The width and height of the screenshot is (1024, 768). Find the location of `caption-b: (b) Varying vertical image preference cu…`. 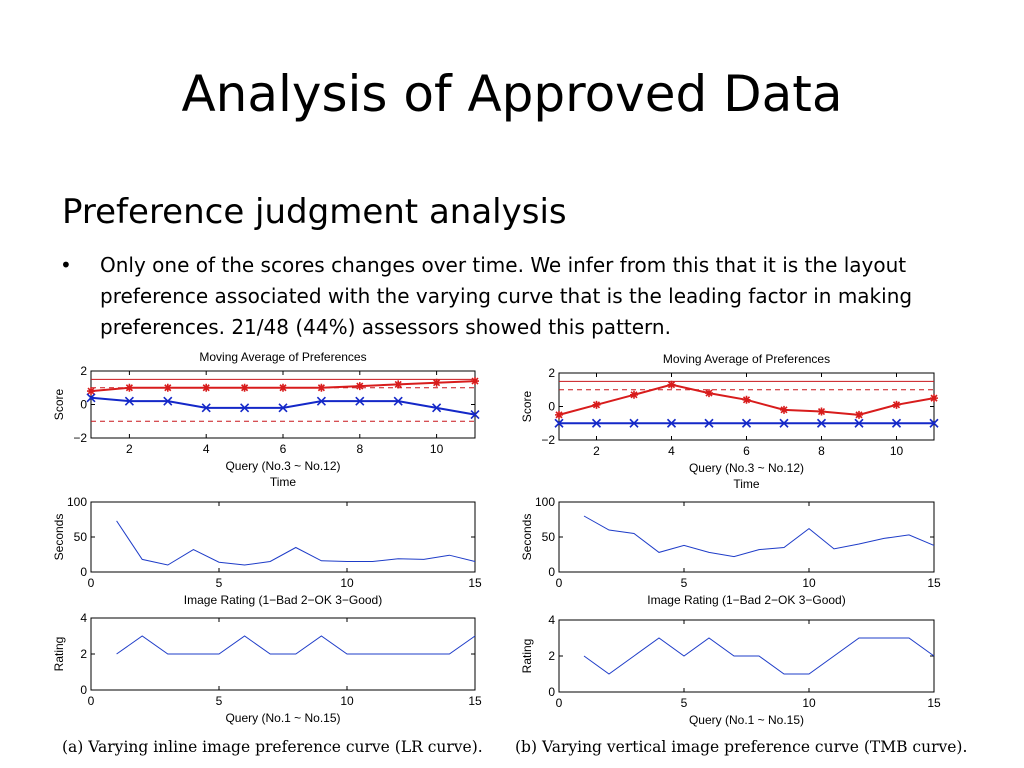

caption-b: (b) Varying vertical image preference cu… is located at coordinates (741, 747).